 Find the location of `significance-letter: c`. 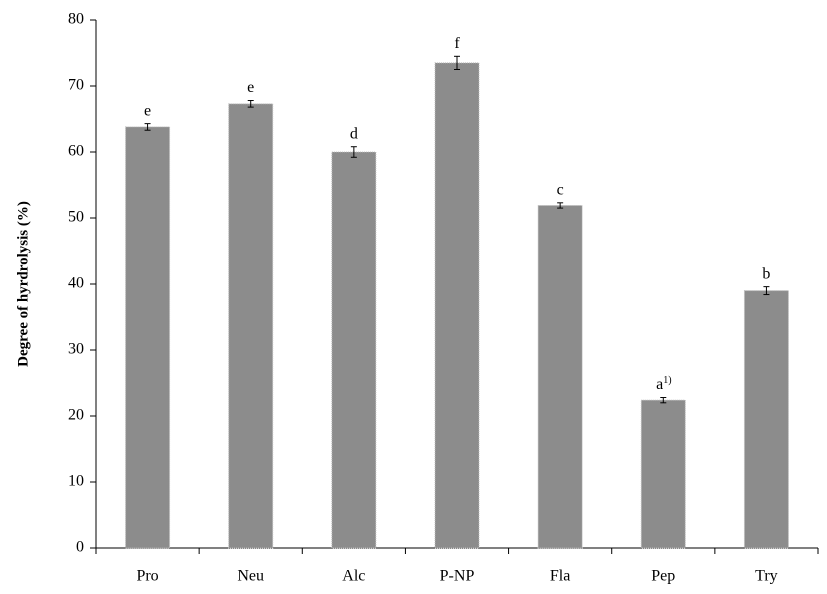

significance-letter: c is located at coordinates (560, 189).